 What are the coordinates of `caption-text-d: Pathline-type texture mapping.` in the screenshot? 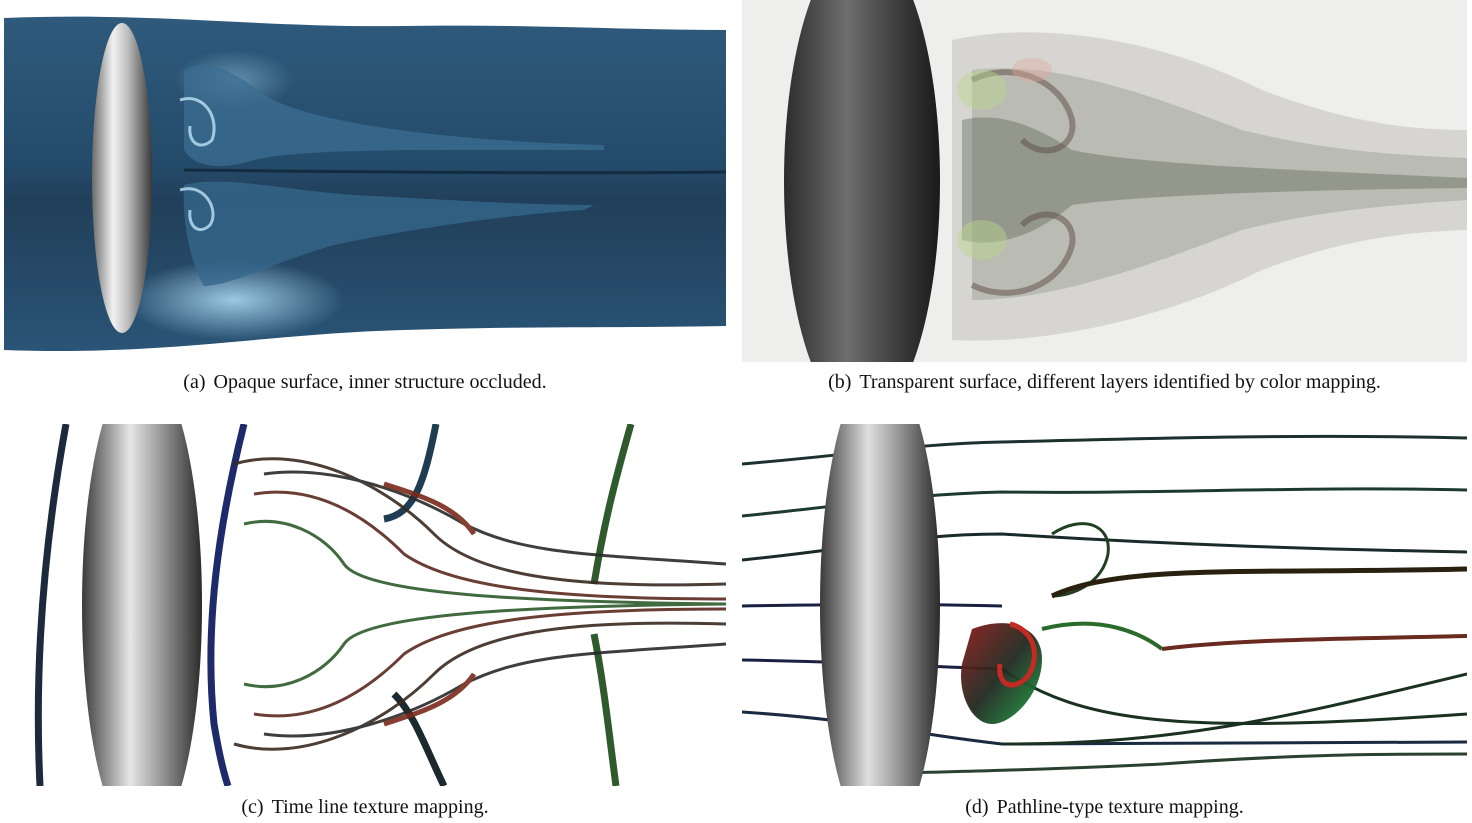 It's located at (1120, 807).